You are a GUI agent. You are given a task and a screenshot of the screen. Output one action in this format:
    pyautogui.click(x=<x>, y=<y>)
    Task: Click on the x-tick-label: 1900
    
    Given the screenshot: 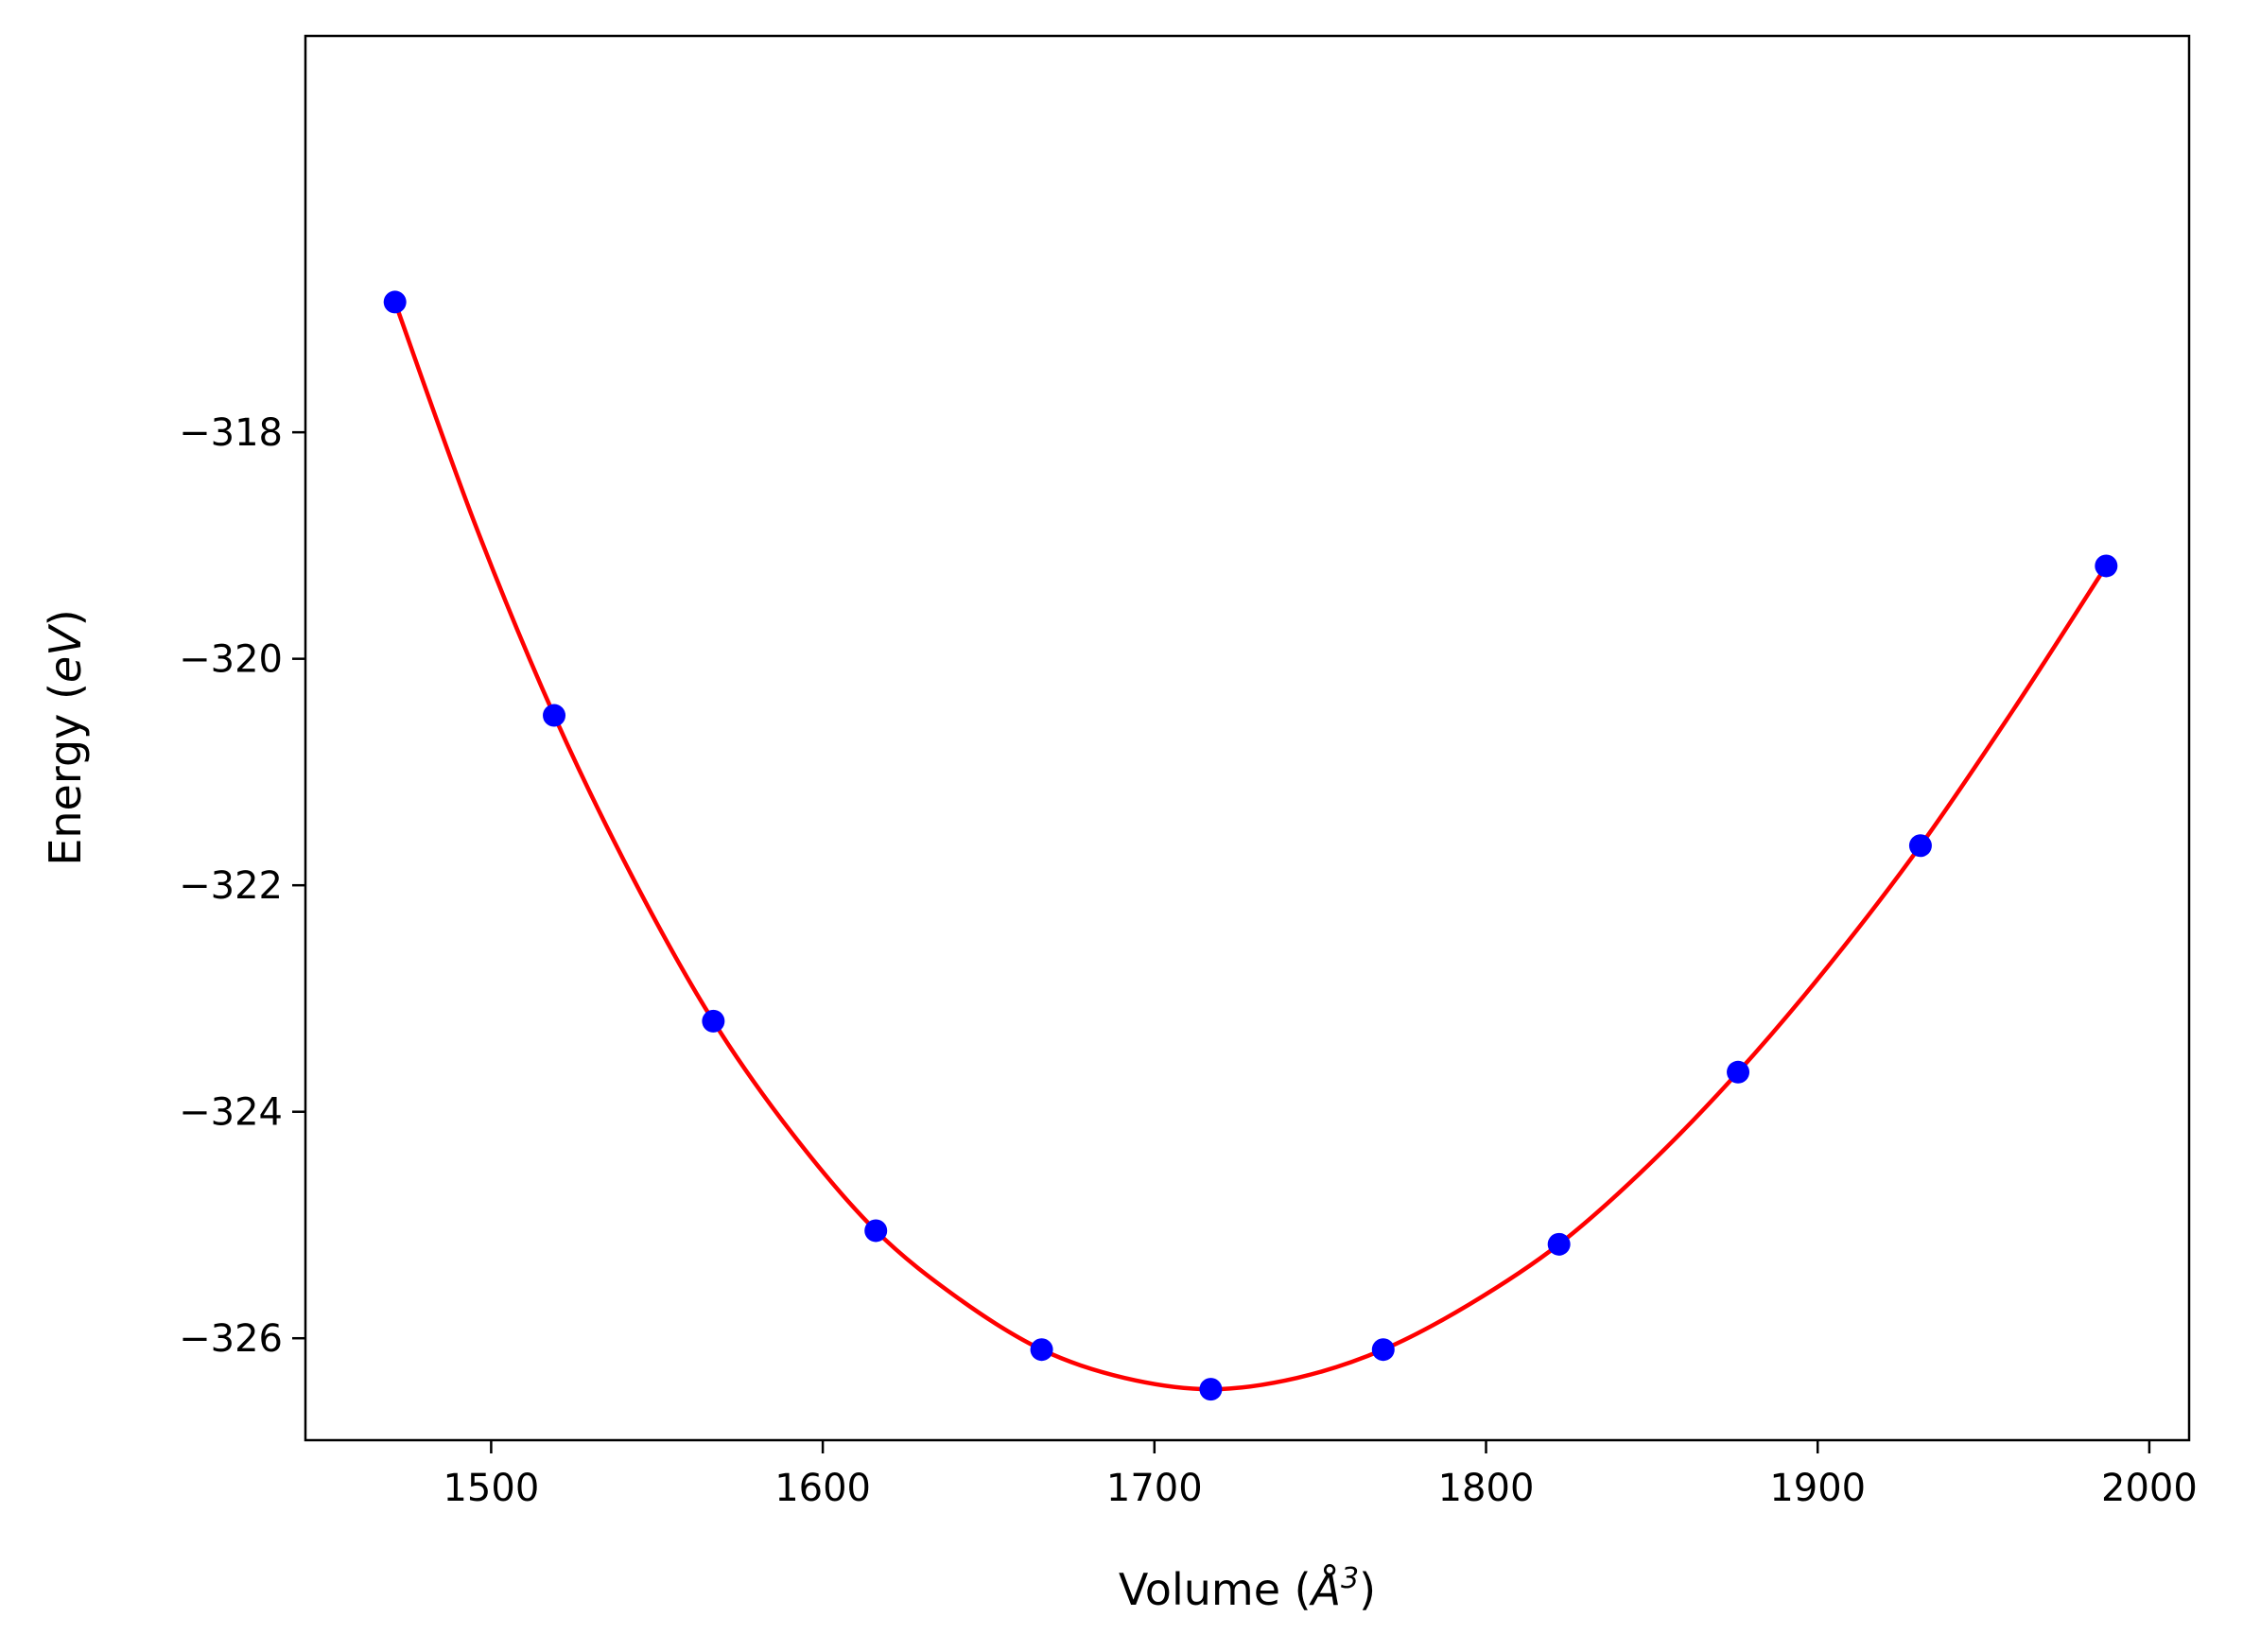 What is the action you would take?
    pyautogui.click(x=1817, y=1489)
    